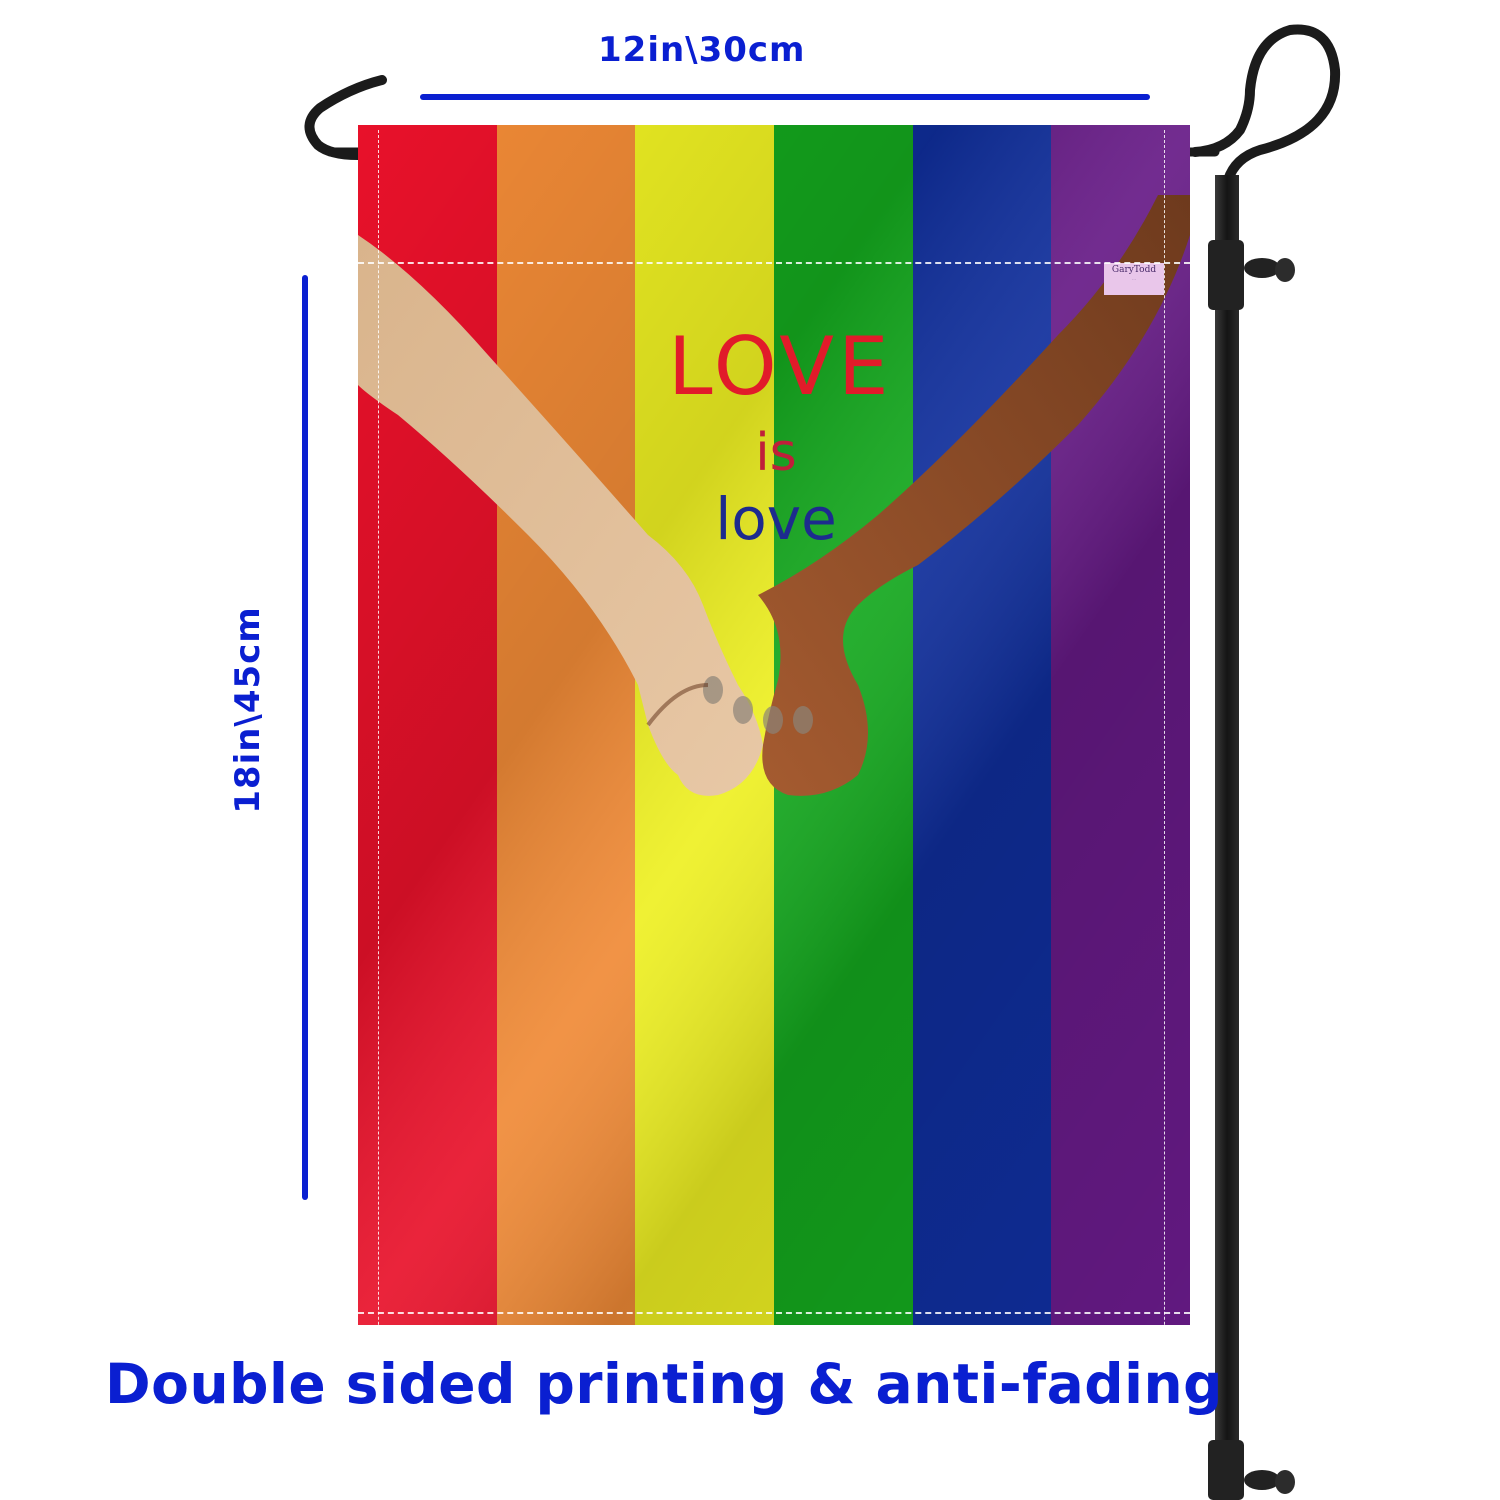  What do you see at coordinates (1134, 270) in the screenshot?
I see `watermark-title: GaryTodd` at bounding box center [1134, 270].